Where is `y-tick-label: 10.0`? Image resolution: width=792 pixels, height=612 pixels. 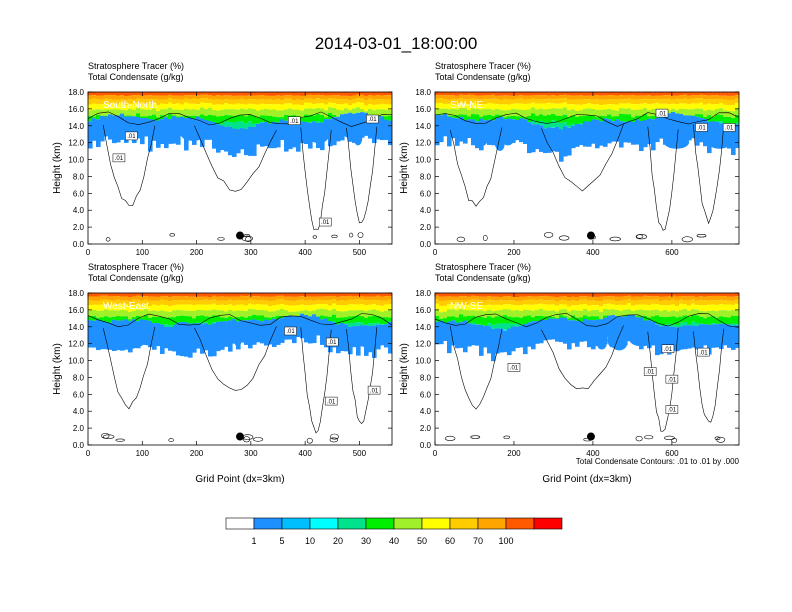 y-tick-label: 10.0 is located at coordinates (423, 160).